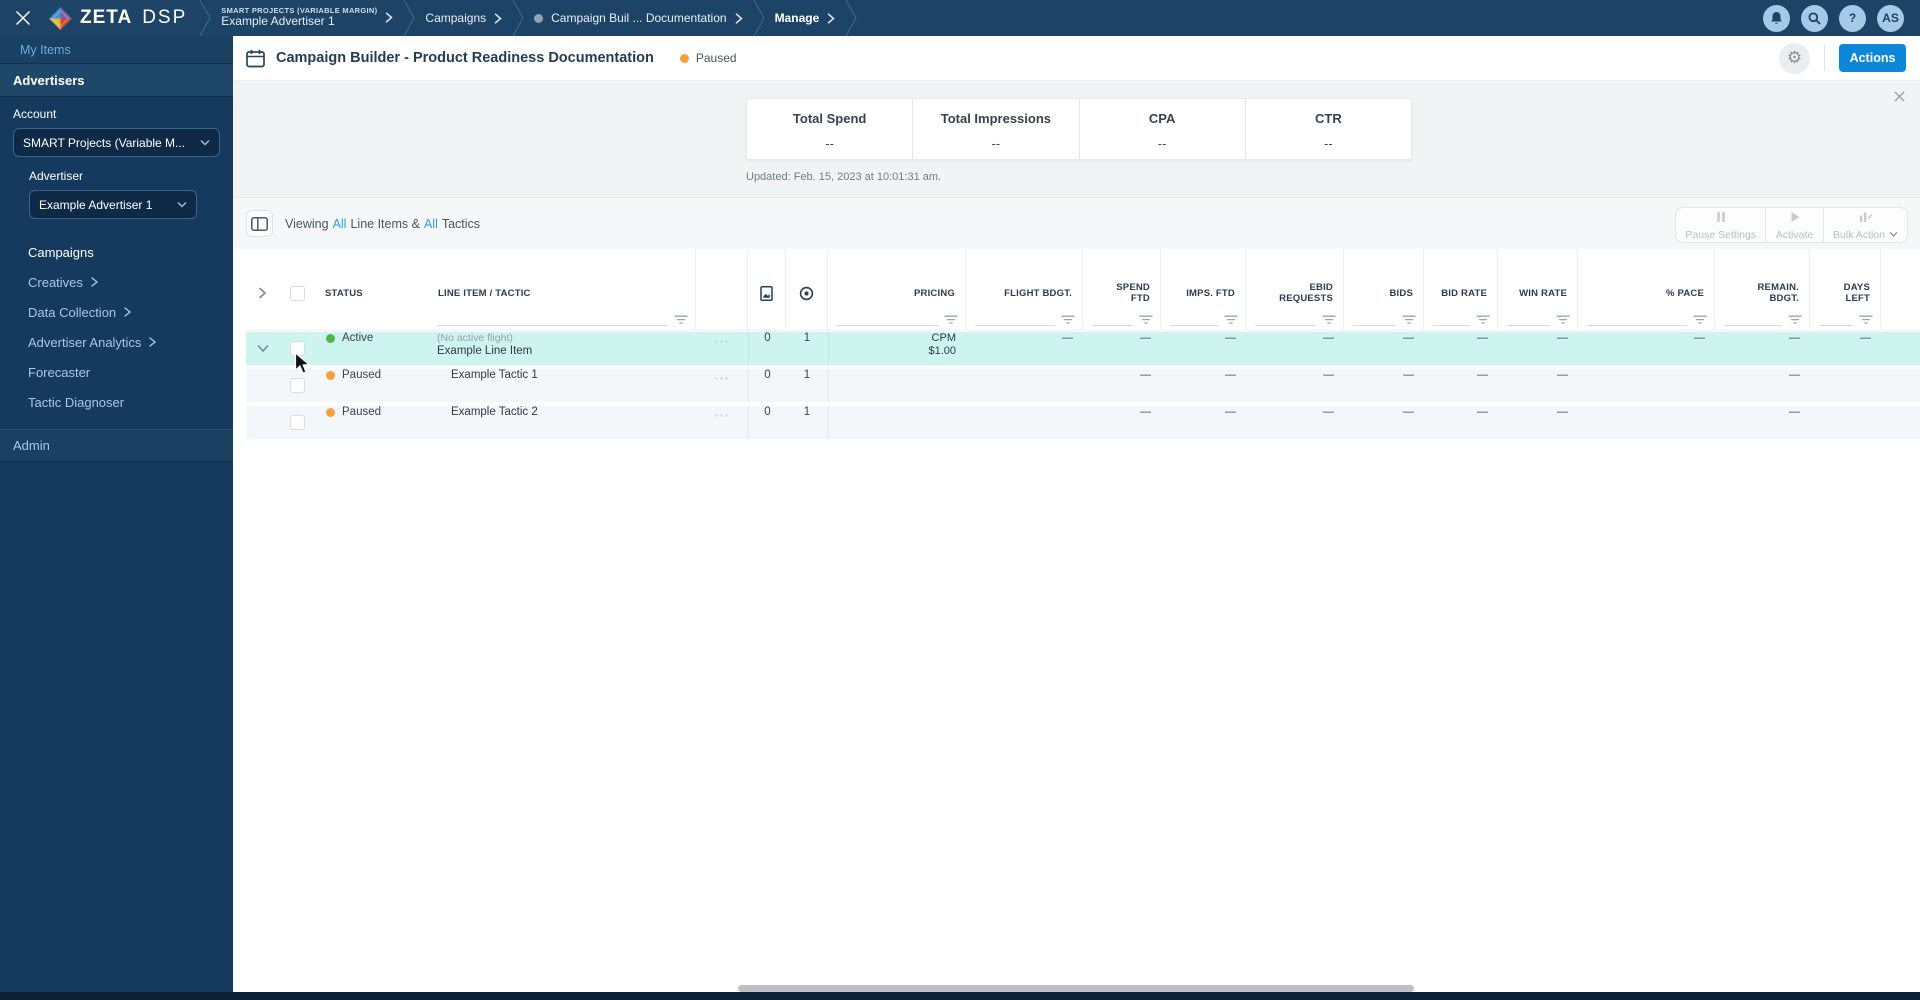 This screenshot has height=1000, width=1920. I want to click on table-row-example-tactic-1: Paused Example Tactic 1 ⋯ 0 1 — — — — — — —, so click(1083, 385).